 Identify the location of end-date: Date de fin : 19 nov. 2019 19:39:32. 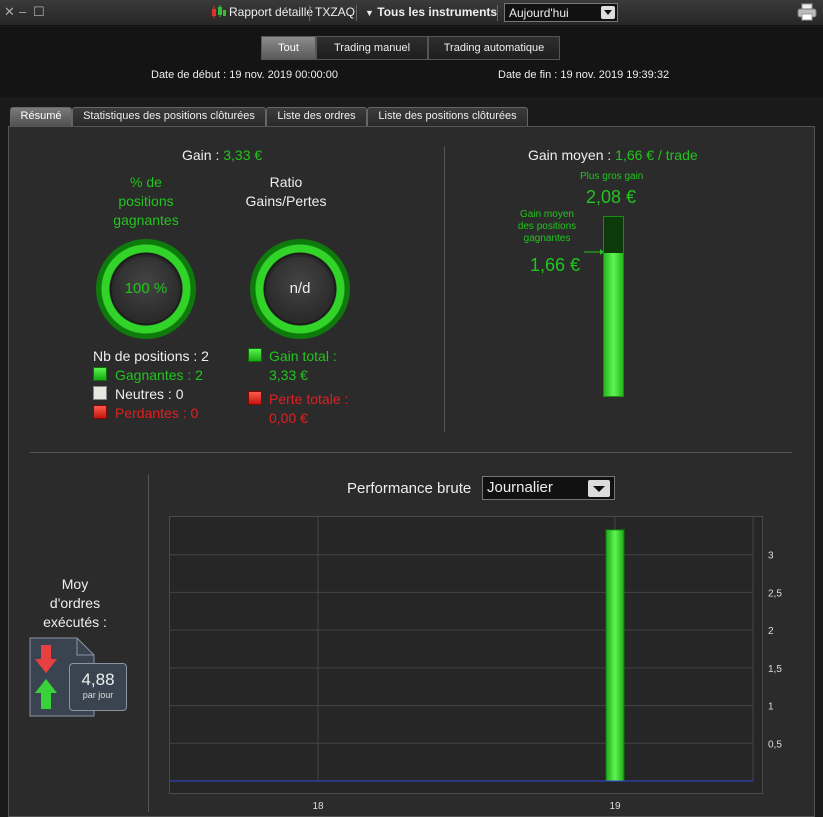
(583, 75).